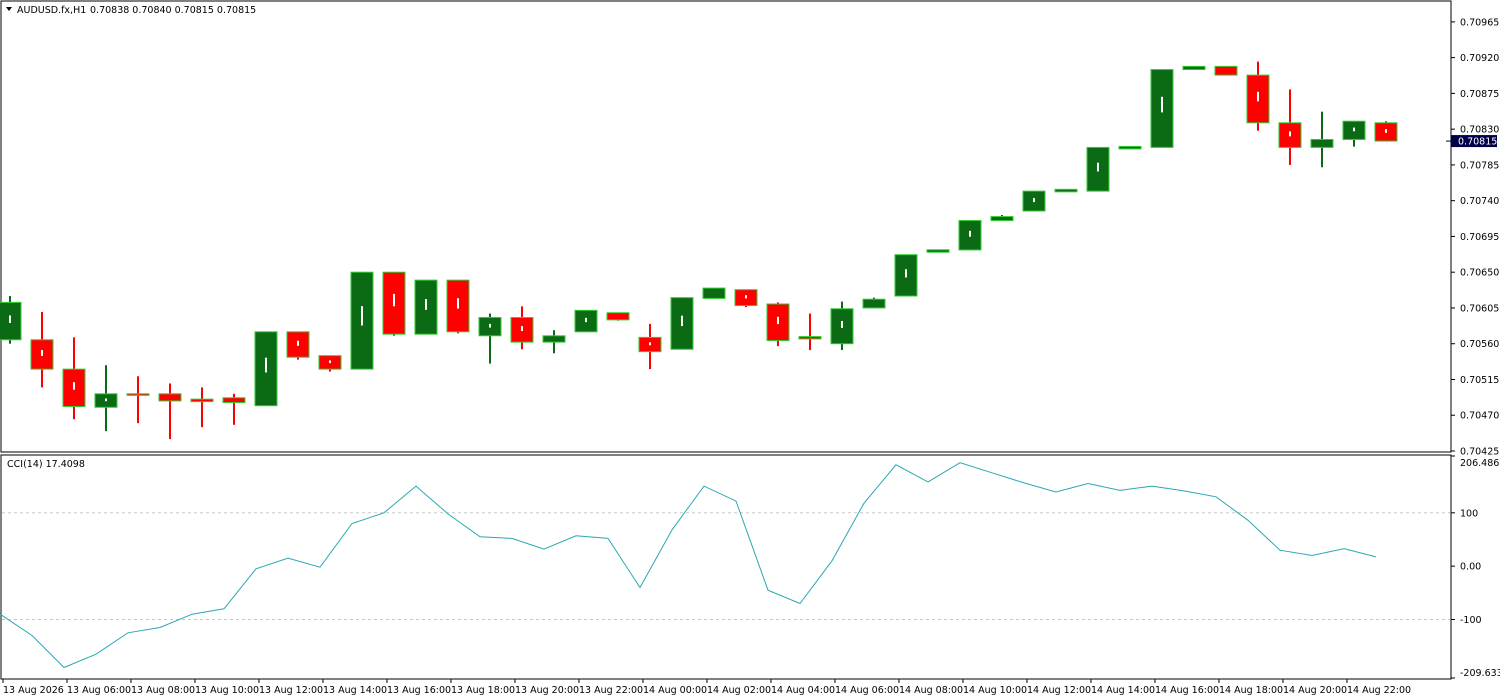  What do you see at coordinates (1479, 22) in the screenshot?
I see `price-tick-label: 0.70965` at bounding box center [1479, 22].